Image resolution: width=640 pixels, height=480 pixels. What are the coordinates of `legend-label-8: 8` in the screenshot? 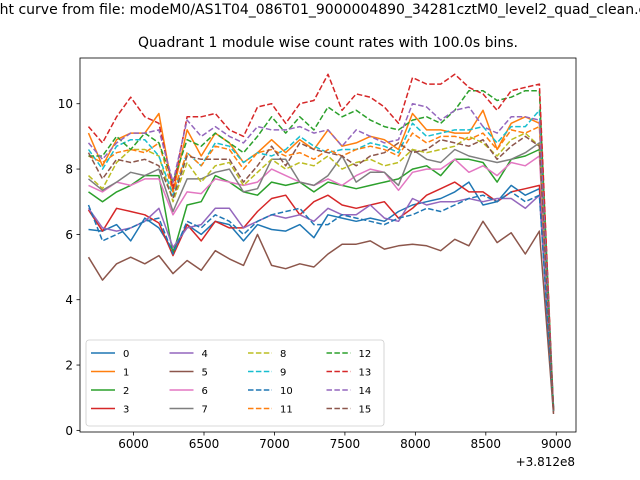 It's located at (283, 354).